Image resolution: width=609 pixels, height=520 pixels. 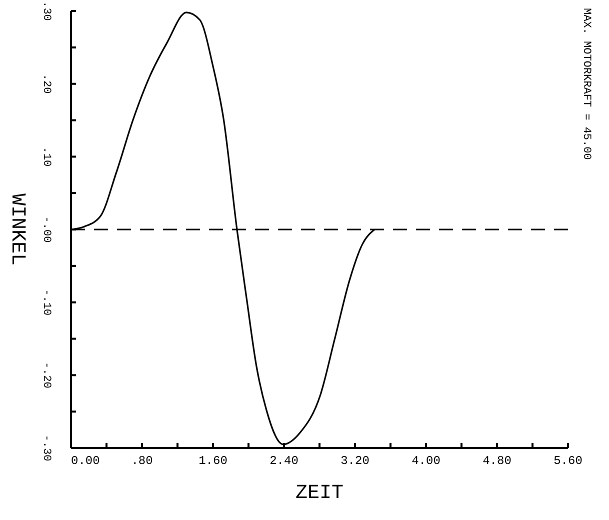 I want to click on x-tick-label: 4.80, so click(x=497, y=461).